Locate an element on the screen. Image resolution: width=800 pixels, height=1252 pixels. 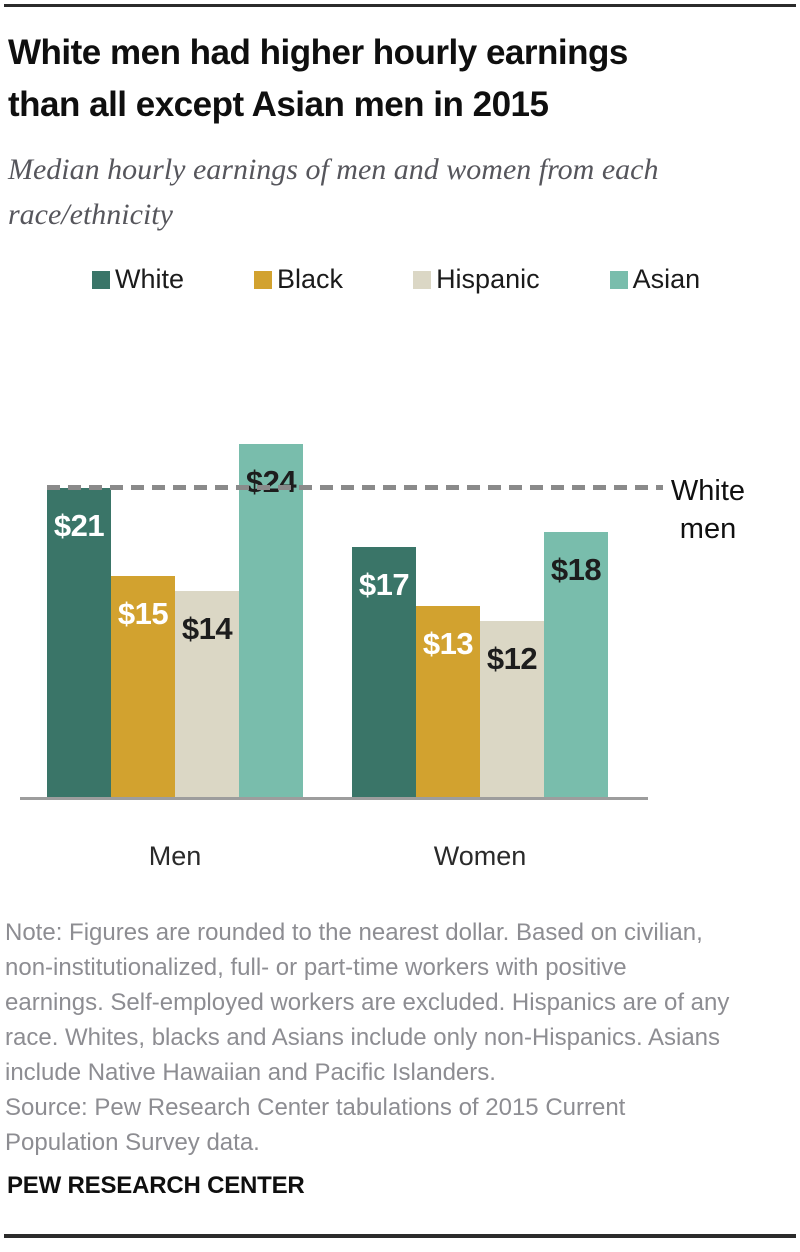
bar-value-label: $14 is located at coordinates (207, 628).